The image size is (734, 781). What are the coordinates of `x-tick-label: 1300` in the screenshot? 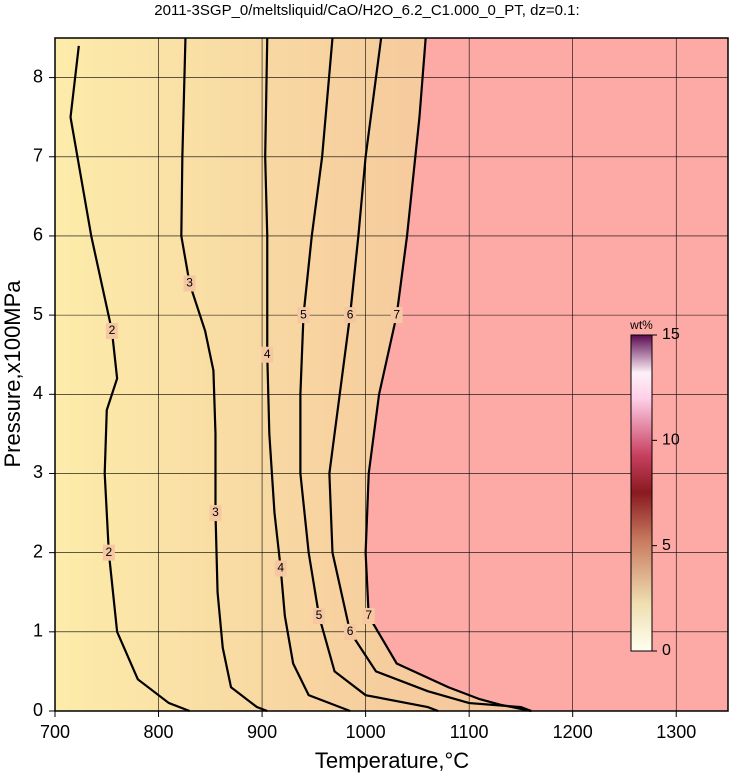 It's located at (676, 732).